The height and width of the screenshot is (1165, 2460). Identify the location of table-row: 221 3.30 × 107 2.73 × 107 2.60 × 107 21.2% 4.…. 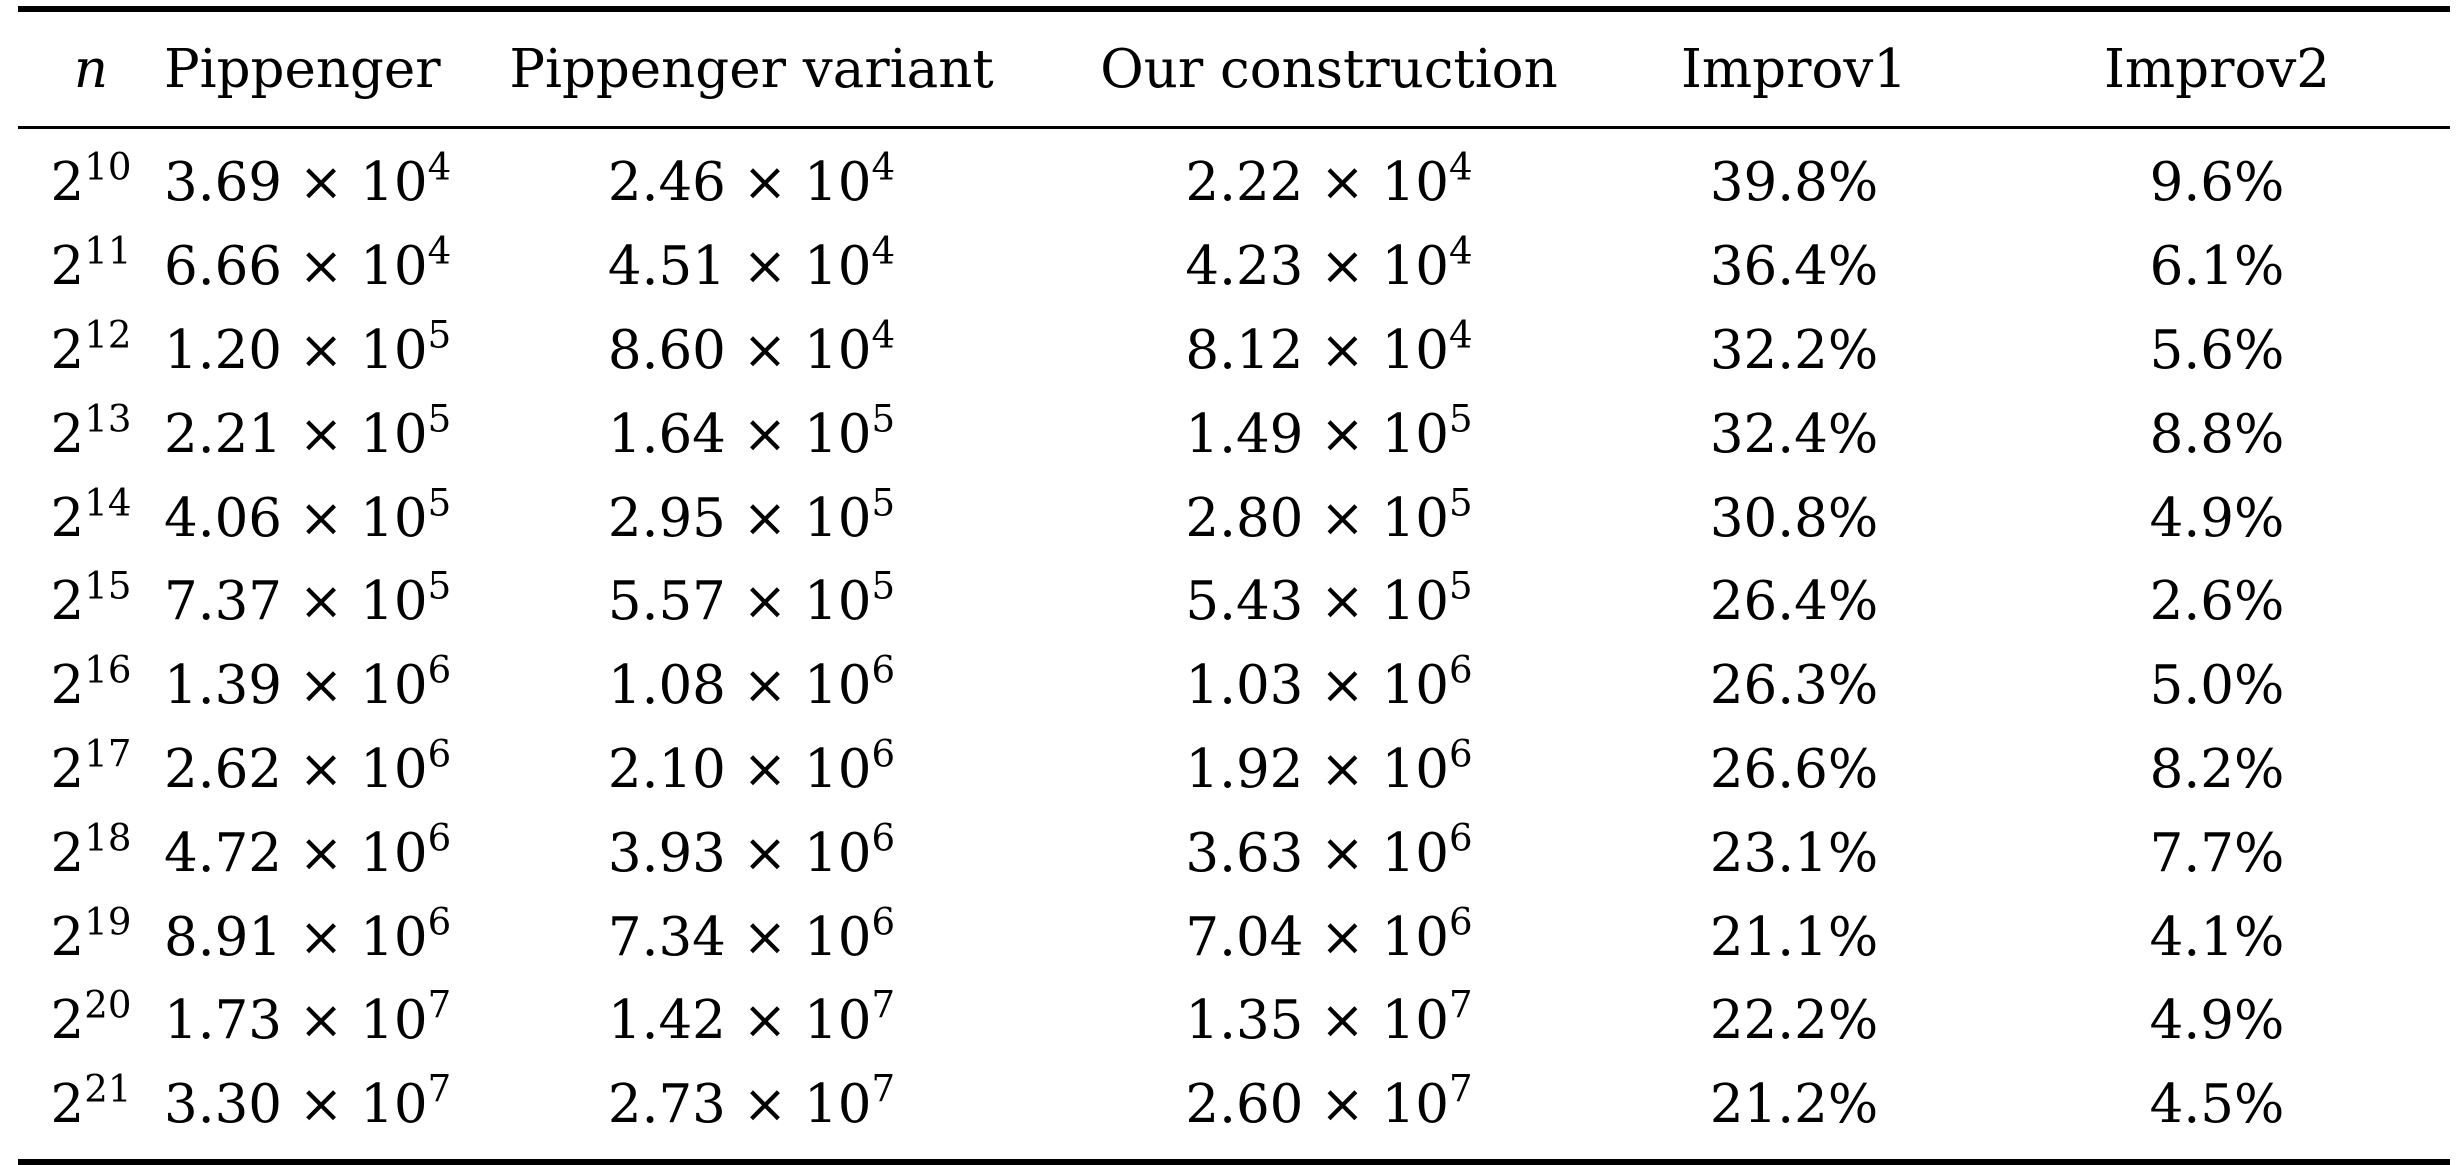
(1234, 1112).